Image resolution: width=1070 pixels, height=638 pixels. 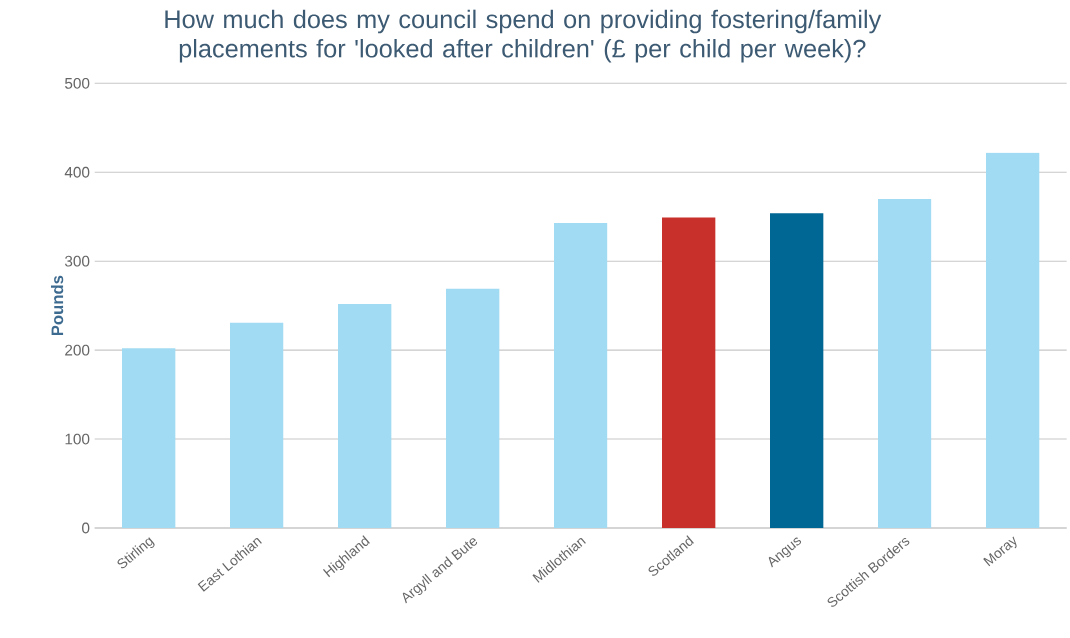 What do you see at coordinates (77, 350) in the screenshot?
I see `y-tick-label: 200` at bounding box center [77, 350].